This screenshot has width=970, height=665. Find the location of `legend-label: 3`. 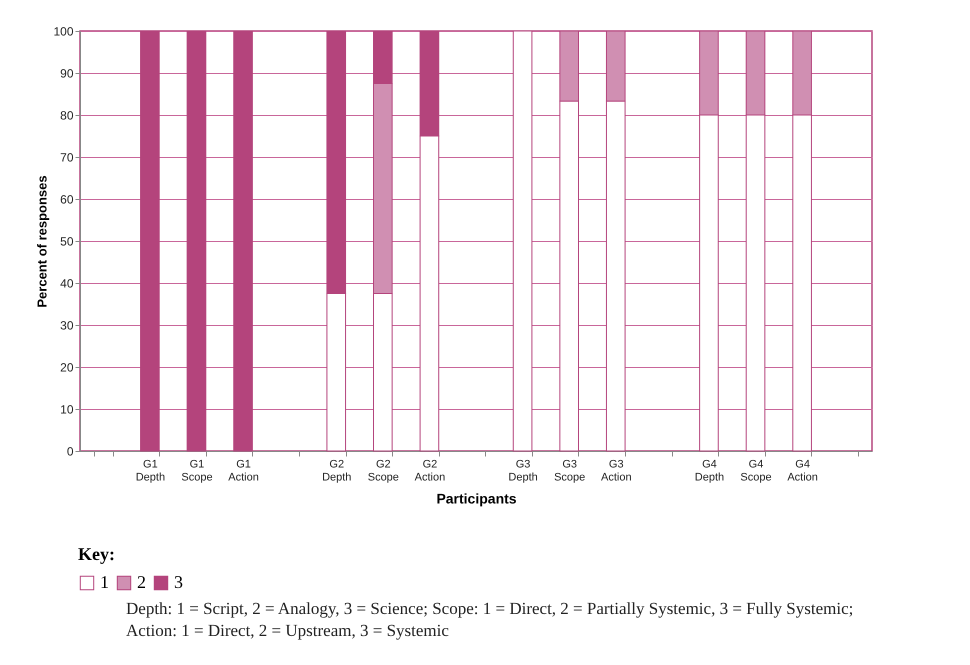

legend-label: 3 is located at coordinates (178, 582).